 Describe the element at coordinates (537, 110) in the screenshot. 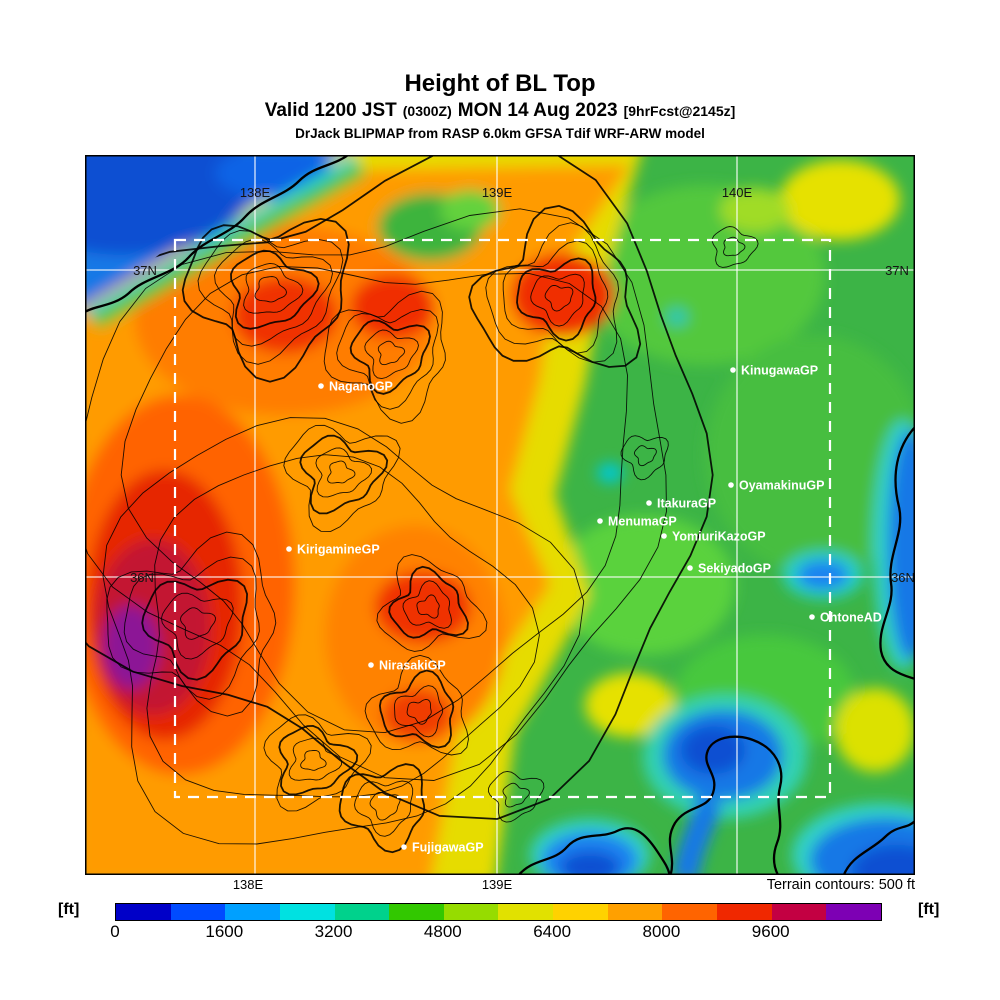

I see `valid-date: MON 14 Aug 2023` at that location.